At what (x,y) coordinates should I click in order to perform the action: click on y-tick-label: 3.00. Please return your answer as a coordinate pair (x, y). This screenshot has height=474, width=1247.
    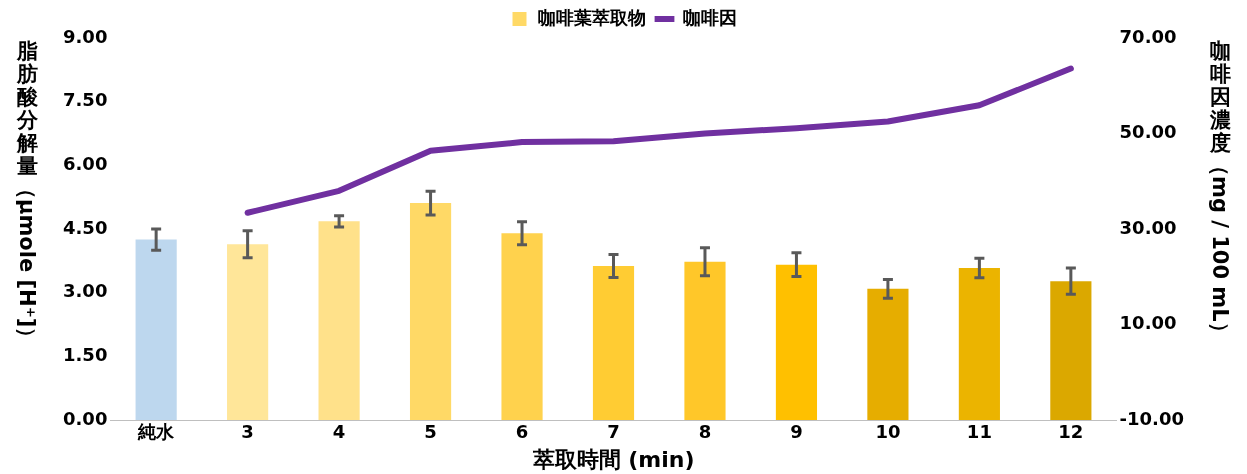
    Looking at the image, I should click on (85, 291).